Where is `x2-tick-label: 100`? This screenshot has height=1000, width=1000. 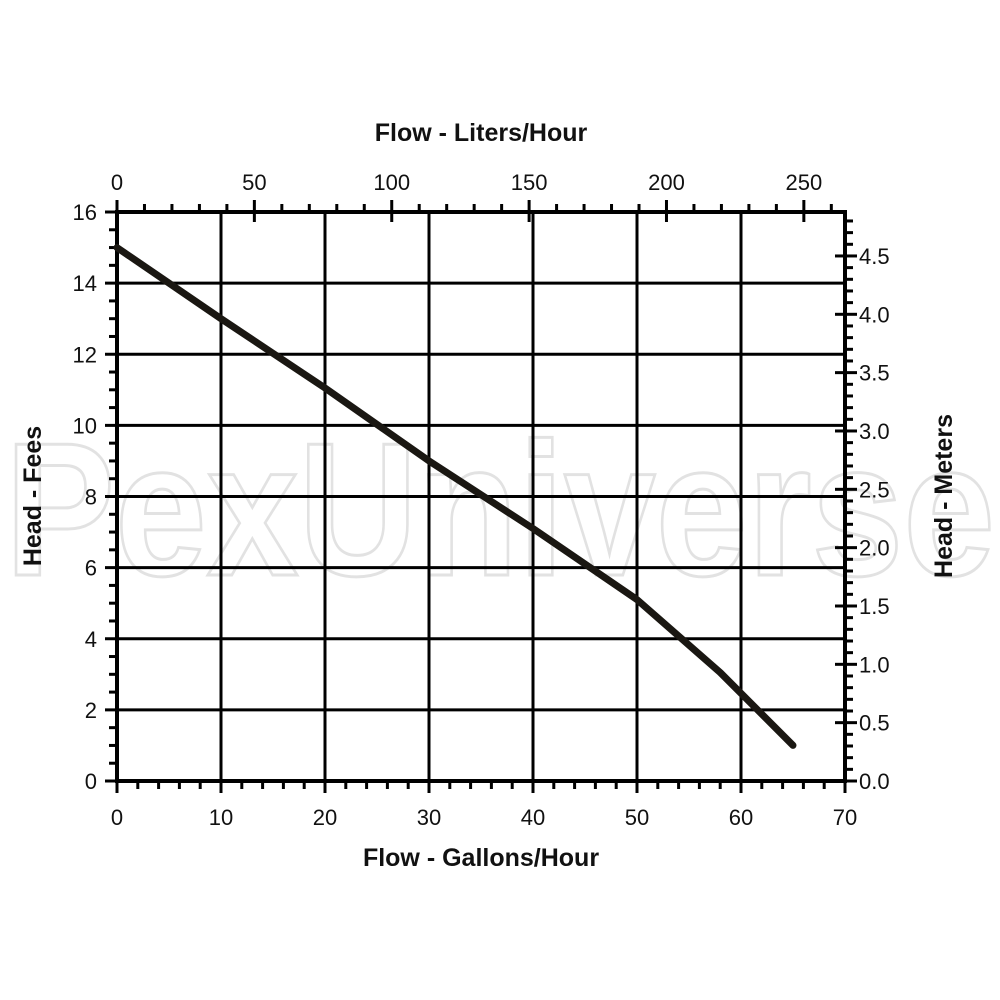 x2-tick-label: 100 is located at coordinates (391, 182).